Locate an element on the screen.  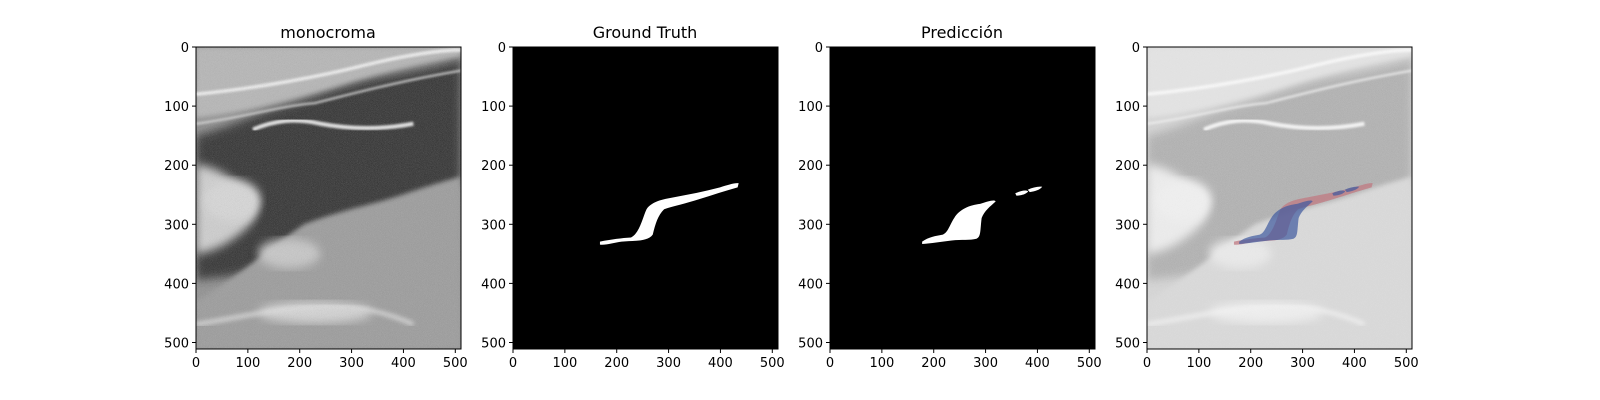
ground-truth-mask is located at coordinates (645, 198).